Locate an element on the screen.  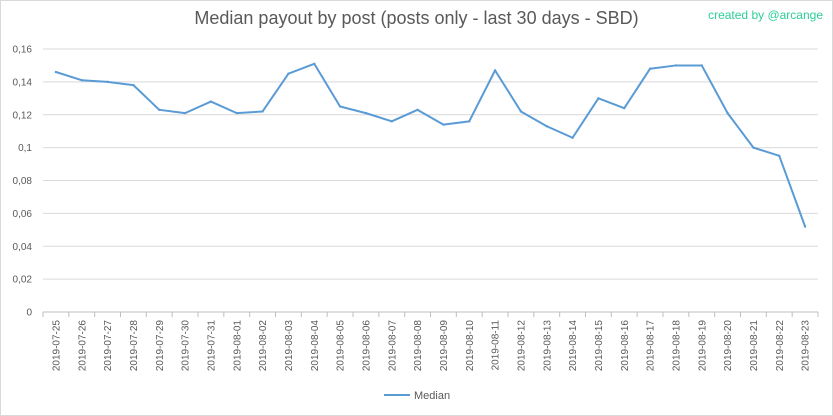
x-tick-label: 2019-08-07 is located at coordinates (392, 346).